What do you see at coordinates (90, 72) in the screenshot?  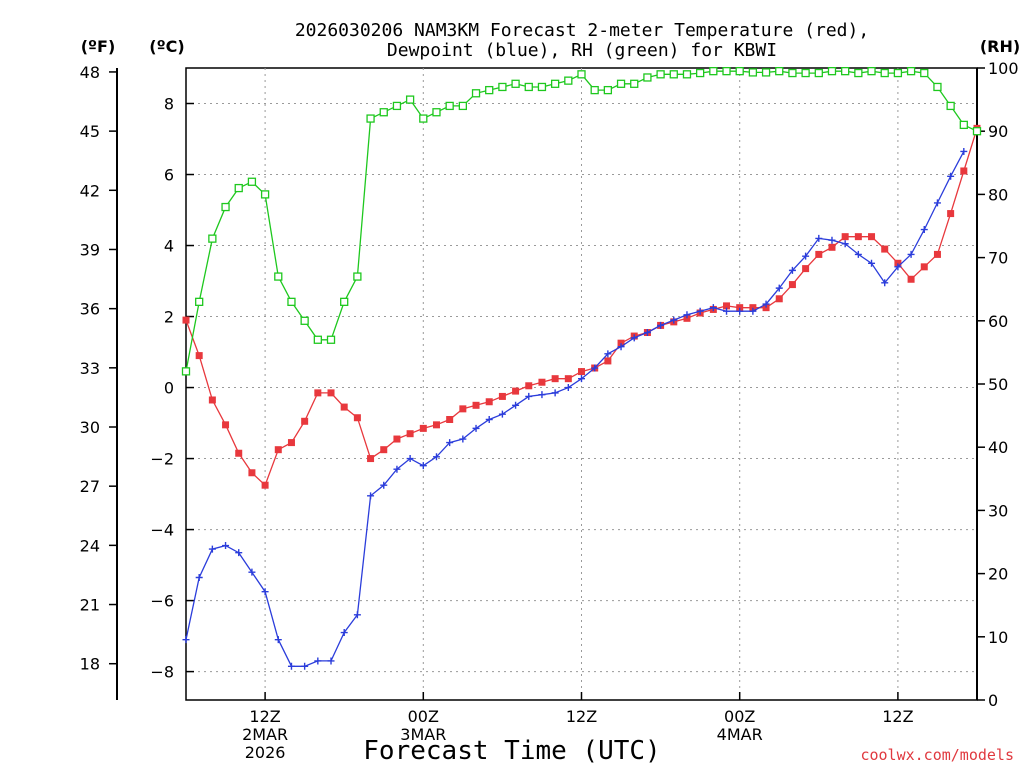 I see `fahrenheit-tick-label: 48` at bounding box center [90, 72].